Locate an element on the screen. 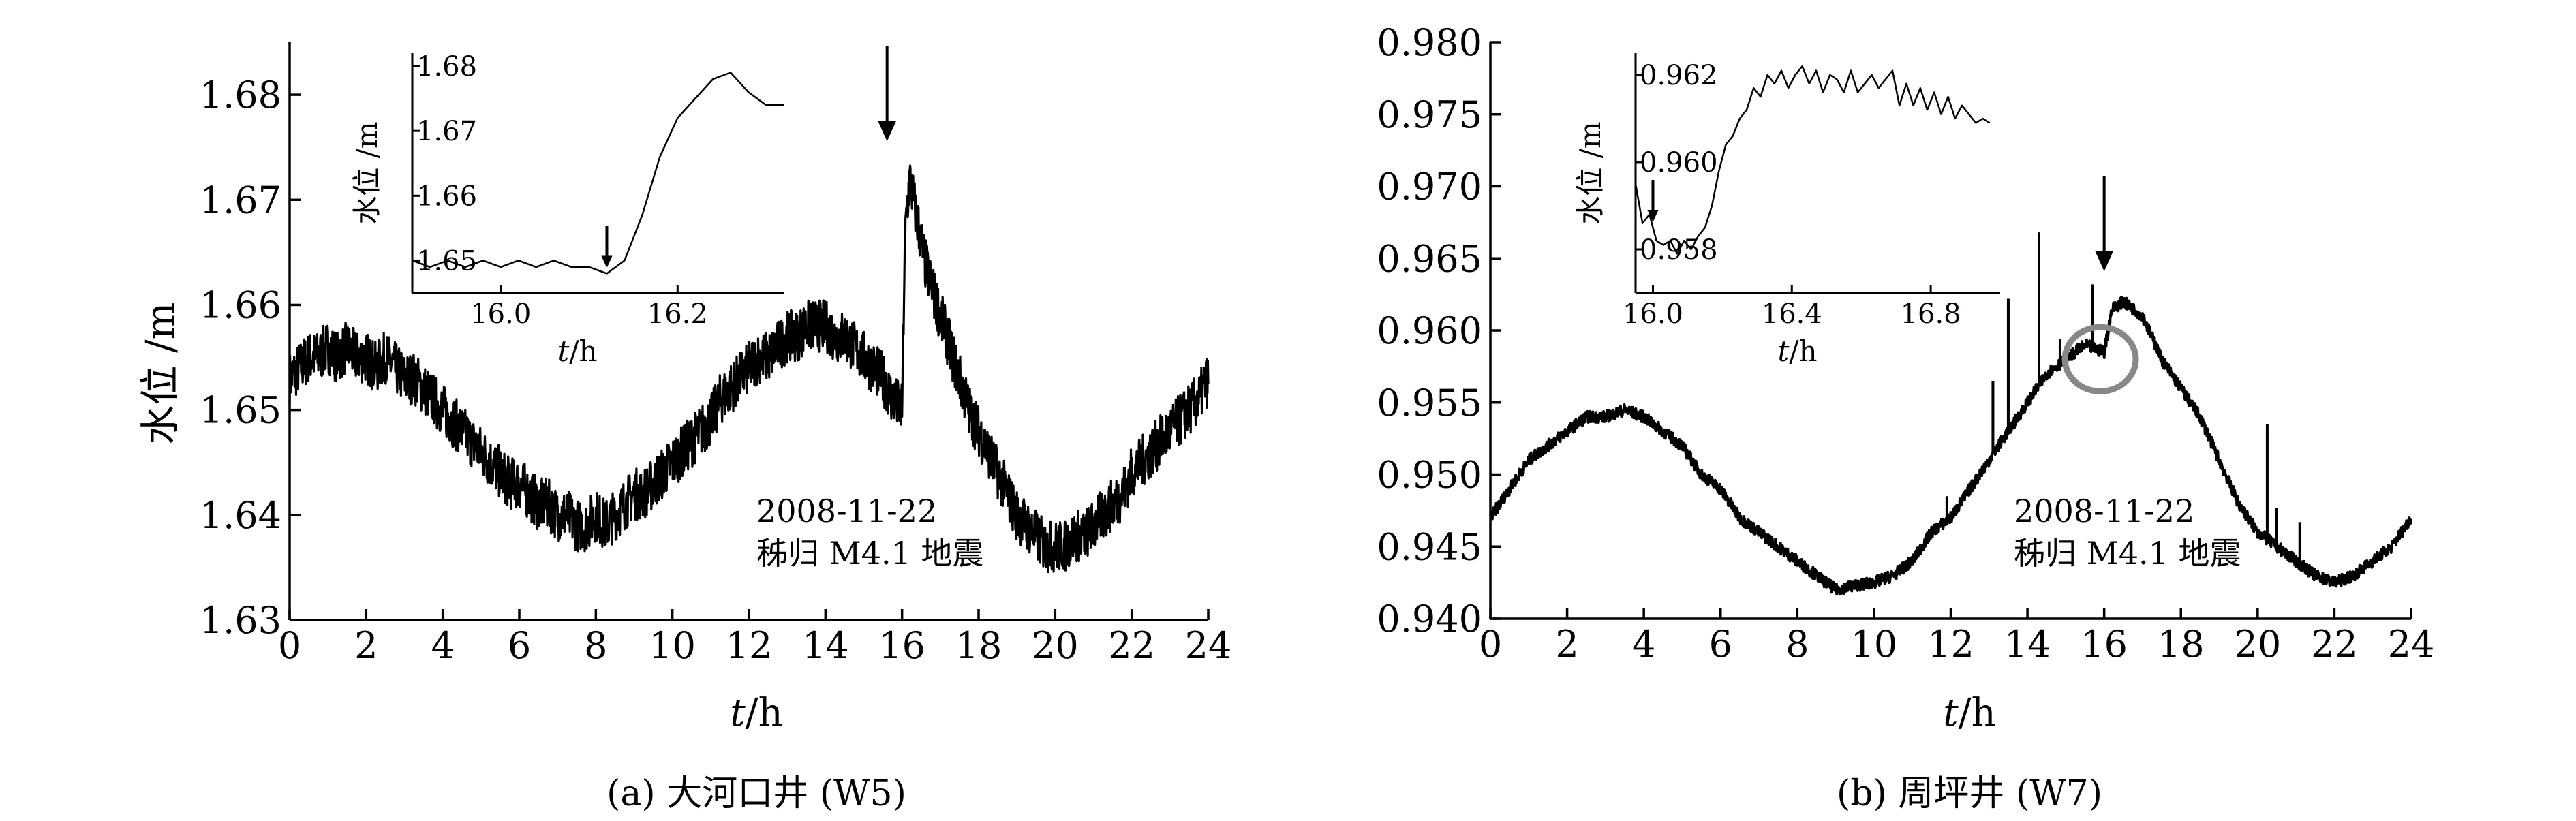 The image size is (2576, 821). panel-a-event-arrow is located at coordinates (887, 94).